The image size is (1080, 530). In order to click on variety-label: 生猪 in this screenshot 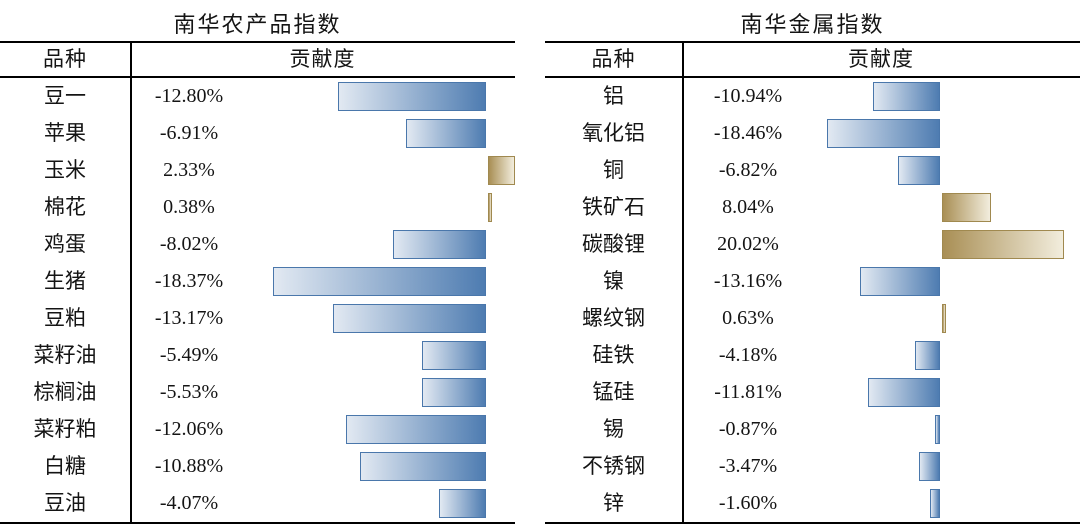, I will do `click(65, 281)`.